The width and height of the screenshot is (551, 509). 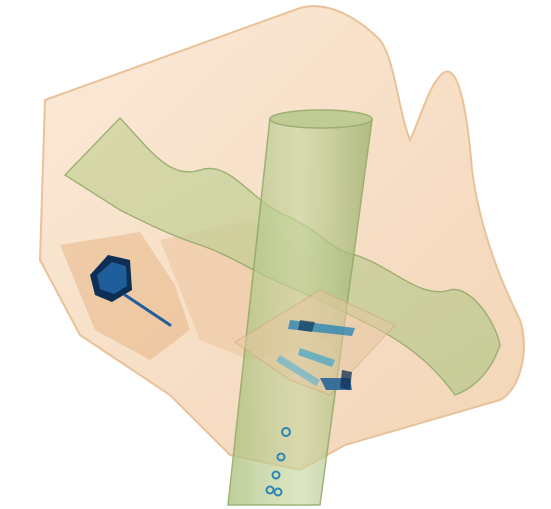 What do you see at coordinates (131, 291) in the screenshot?
I see `small-device-with-cable` at bounding box center [131, 291].